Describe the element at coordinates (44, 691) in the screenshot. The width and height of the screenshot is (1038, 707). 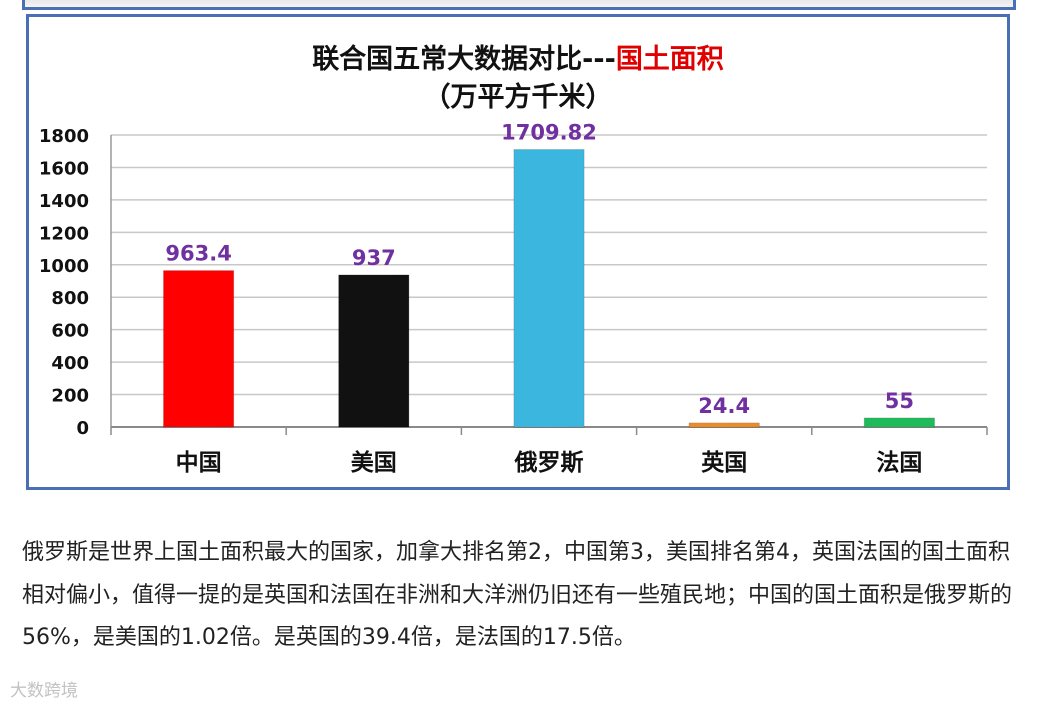
I see `watermark-text: 大数跨境` at that location.